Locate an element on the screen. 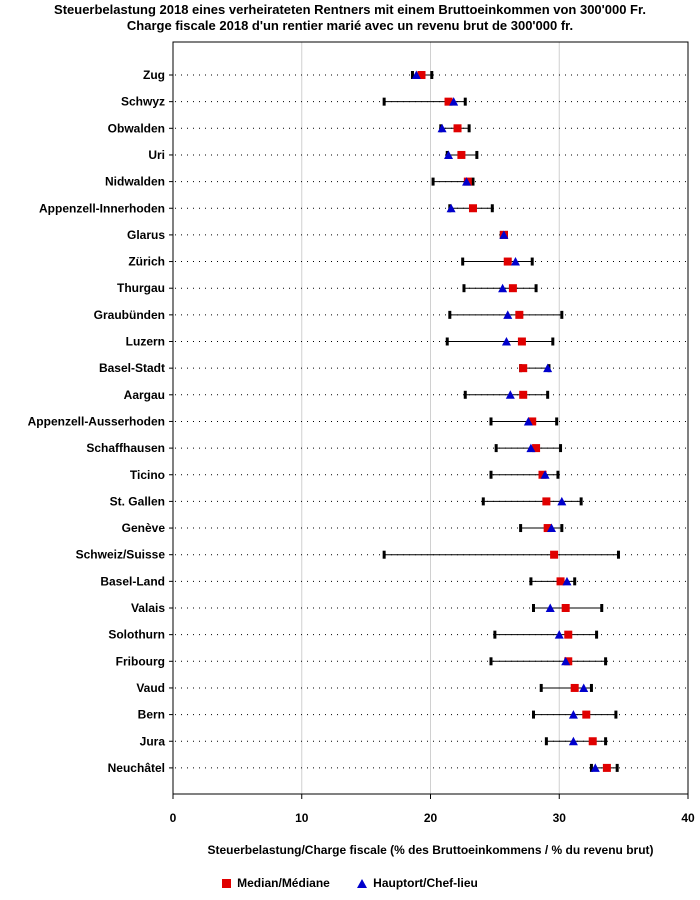  x-tick-label: 0 is located at coordinates (173, 818).